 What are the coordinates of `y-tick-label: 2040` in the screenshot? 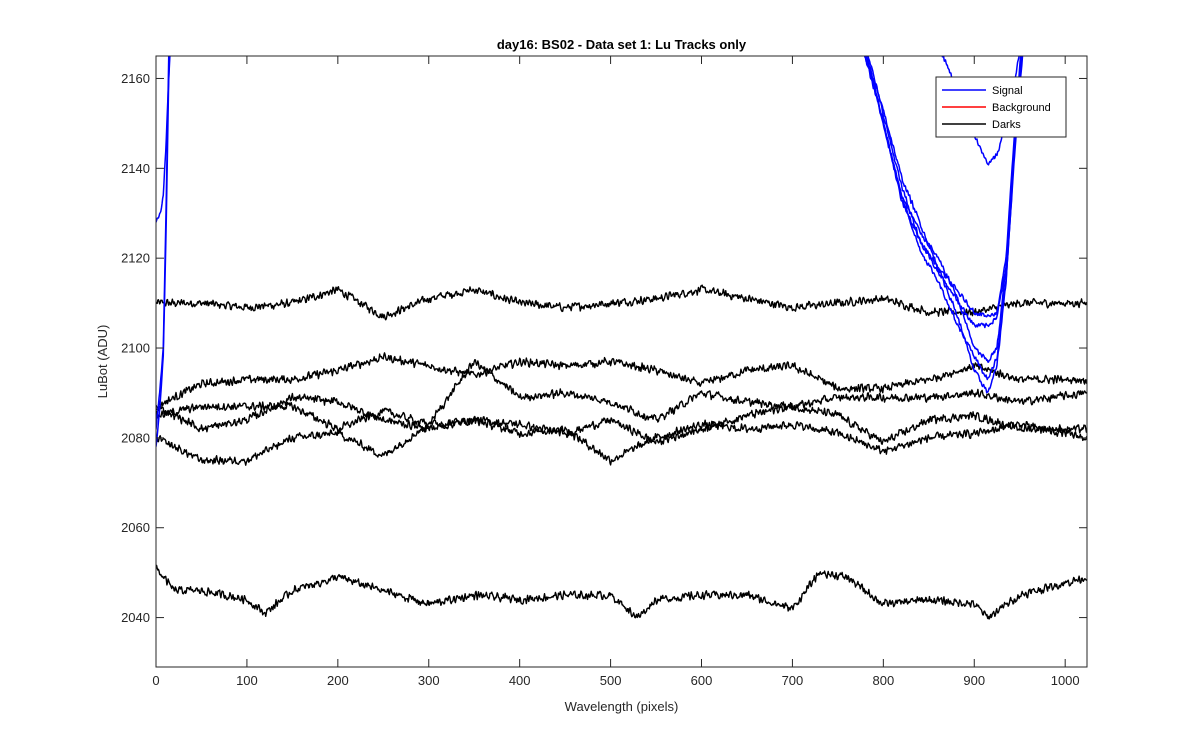 It's located at (135, 617).